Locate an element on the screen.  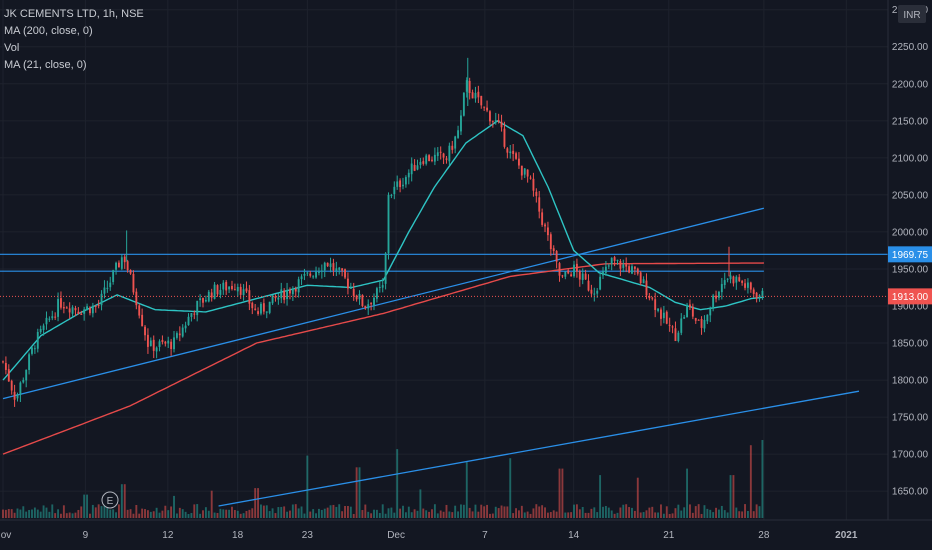
event-marker-label: E is located at coordinates (110, 501).